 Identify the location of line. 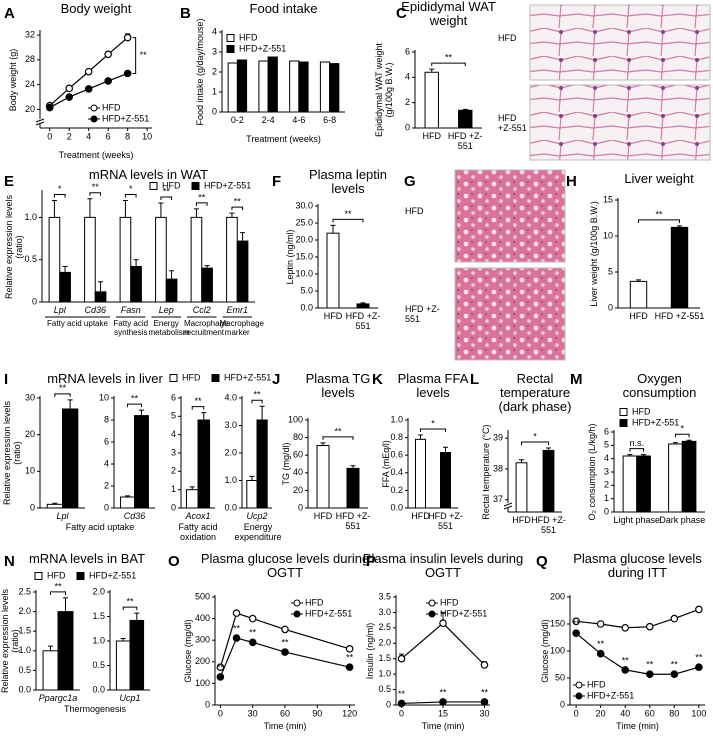
(443, 644).